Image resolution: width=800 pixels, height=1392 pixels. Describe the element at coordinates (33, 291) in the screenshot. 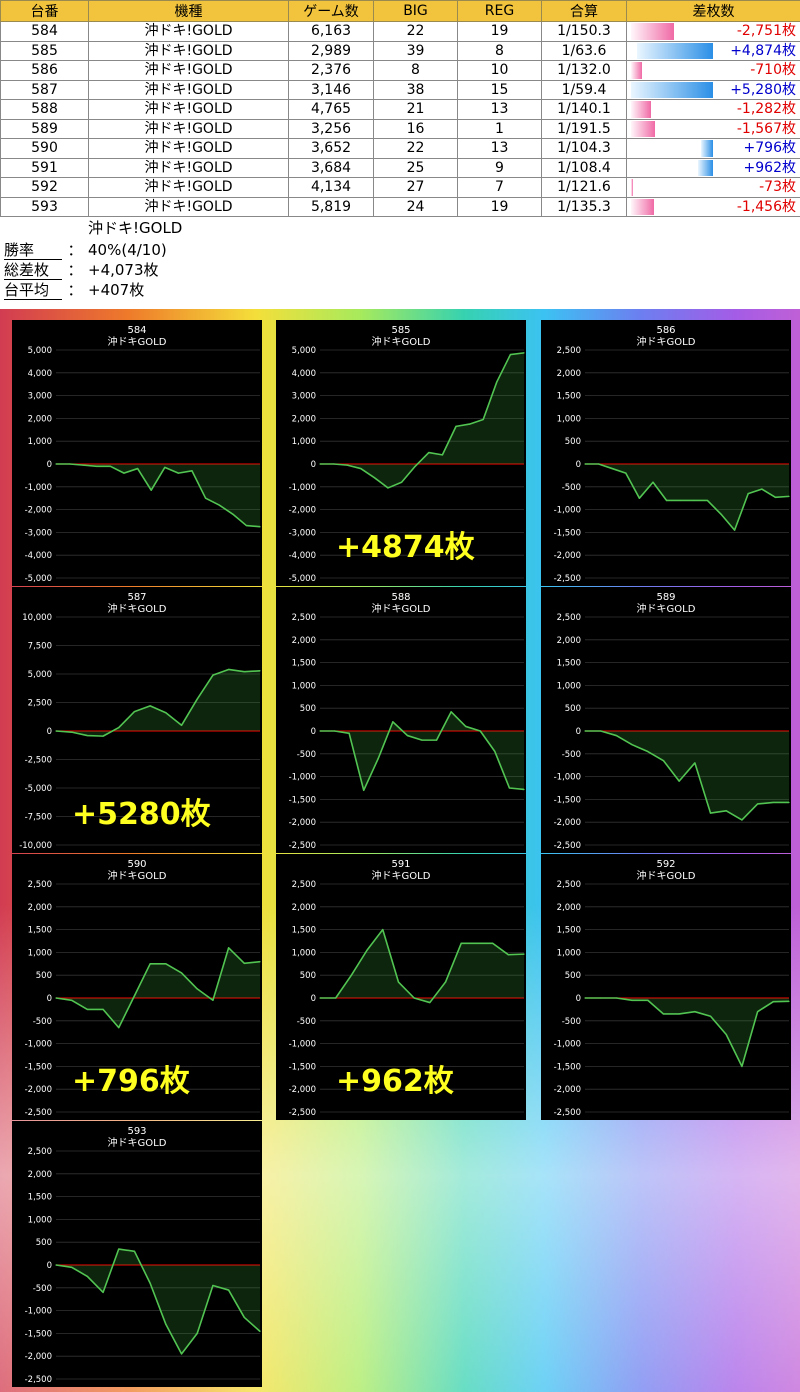

I see `average-label: 台平均` at that location.